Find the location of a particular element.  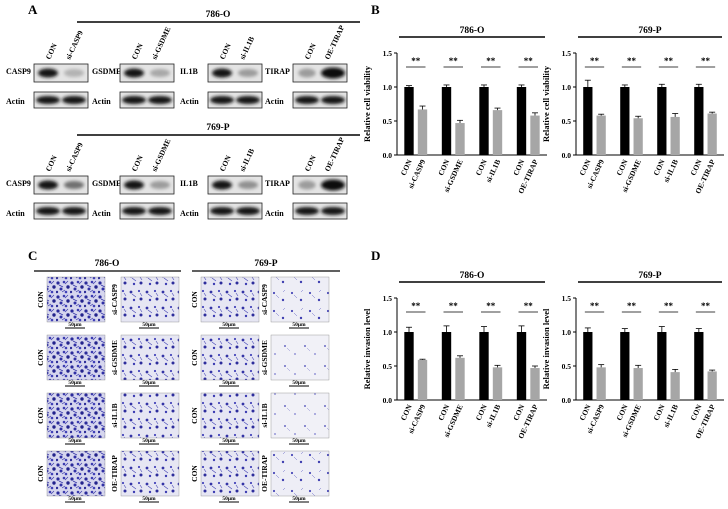

panel-c-group-786: 786-O is located at coordinates (107, 264).